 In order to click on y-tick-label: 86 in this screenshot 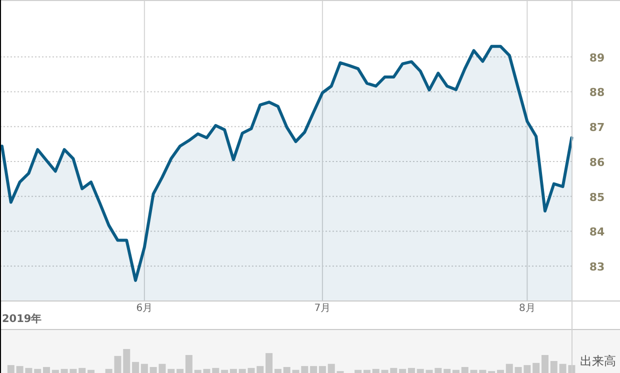, I will do `click(597, 162)`.